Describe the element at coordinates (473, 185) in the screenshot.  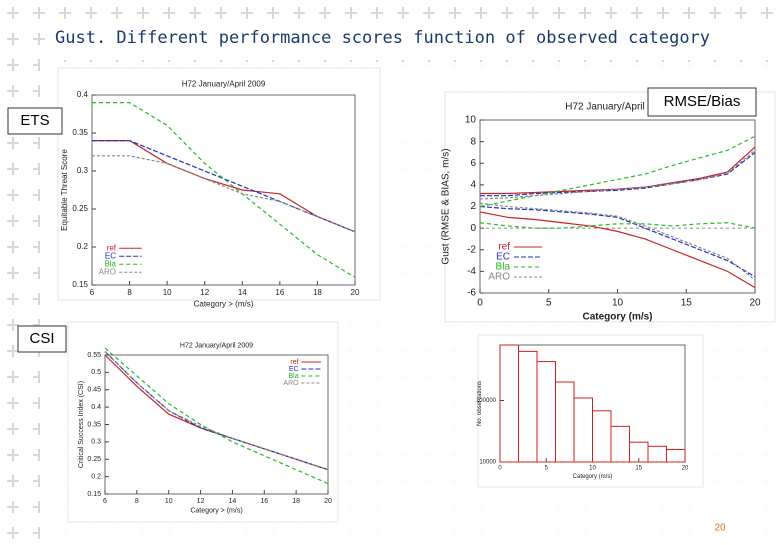
I see `y-tick-label: 4` at that location.